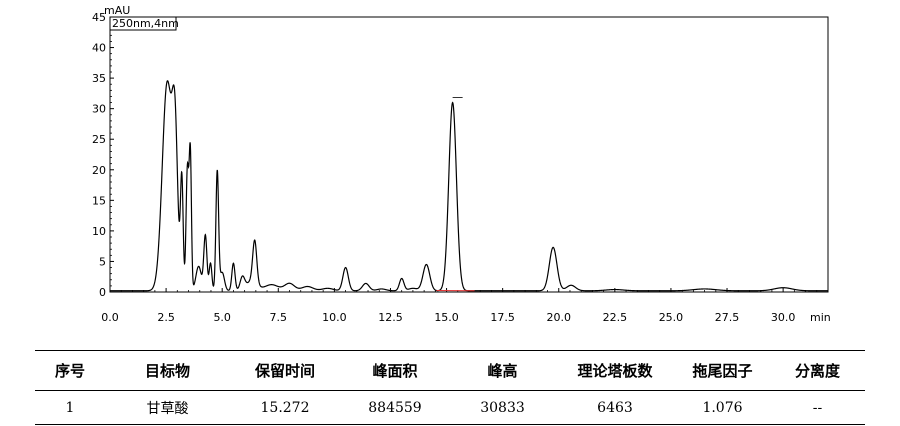 The width and height of the screenshot is (900, 426). I want to click on x-tick-label: 10.0, so click(334, 317).